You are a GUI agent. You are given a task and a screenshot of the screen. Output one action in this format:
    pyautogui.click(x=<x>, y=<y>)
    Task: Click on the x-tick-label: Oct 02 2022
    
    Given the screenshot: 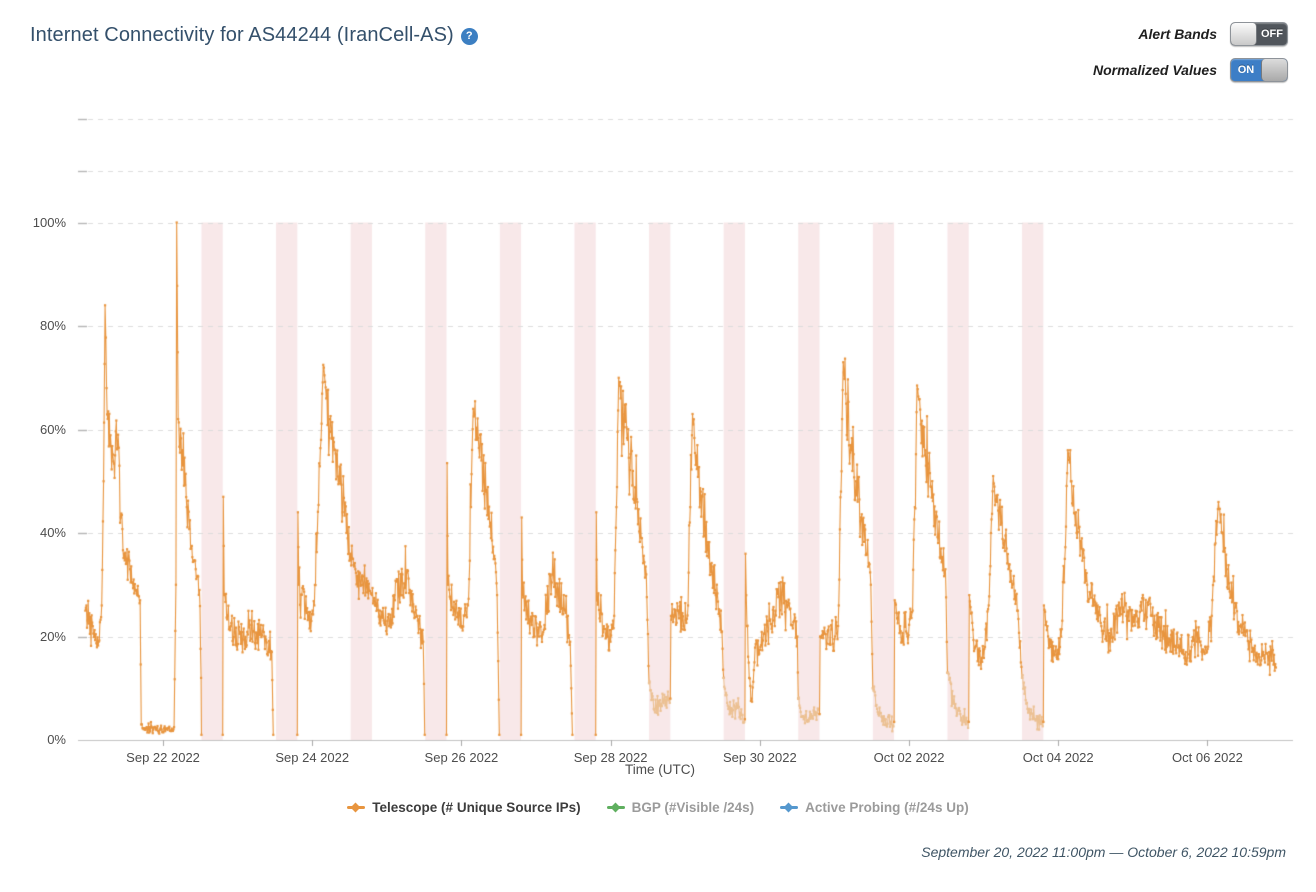 What is the action you would take?
    pyautogui.click(x=909, y=757)
    